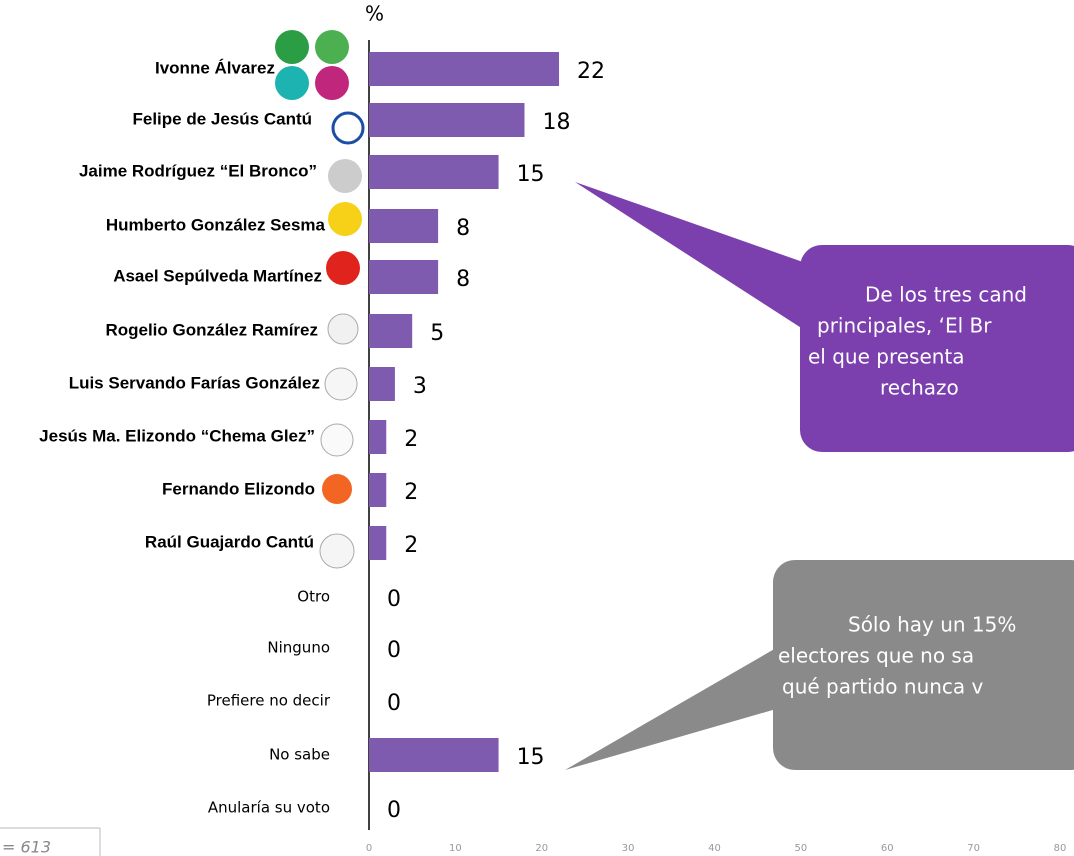 Image resolution: width=1074 pixels, height=856 pixels. Describe the element at coordinates (198, 170) in the screenshot. I see `y-tick-label: Jaime Rodríguez “El Bronco”` at that location.